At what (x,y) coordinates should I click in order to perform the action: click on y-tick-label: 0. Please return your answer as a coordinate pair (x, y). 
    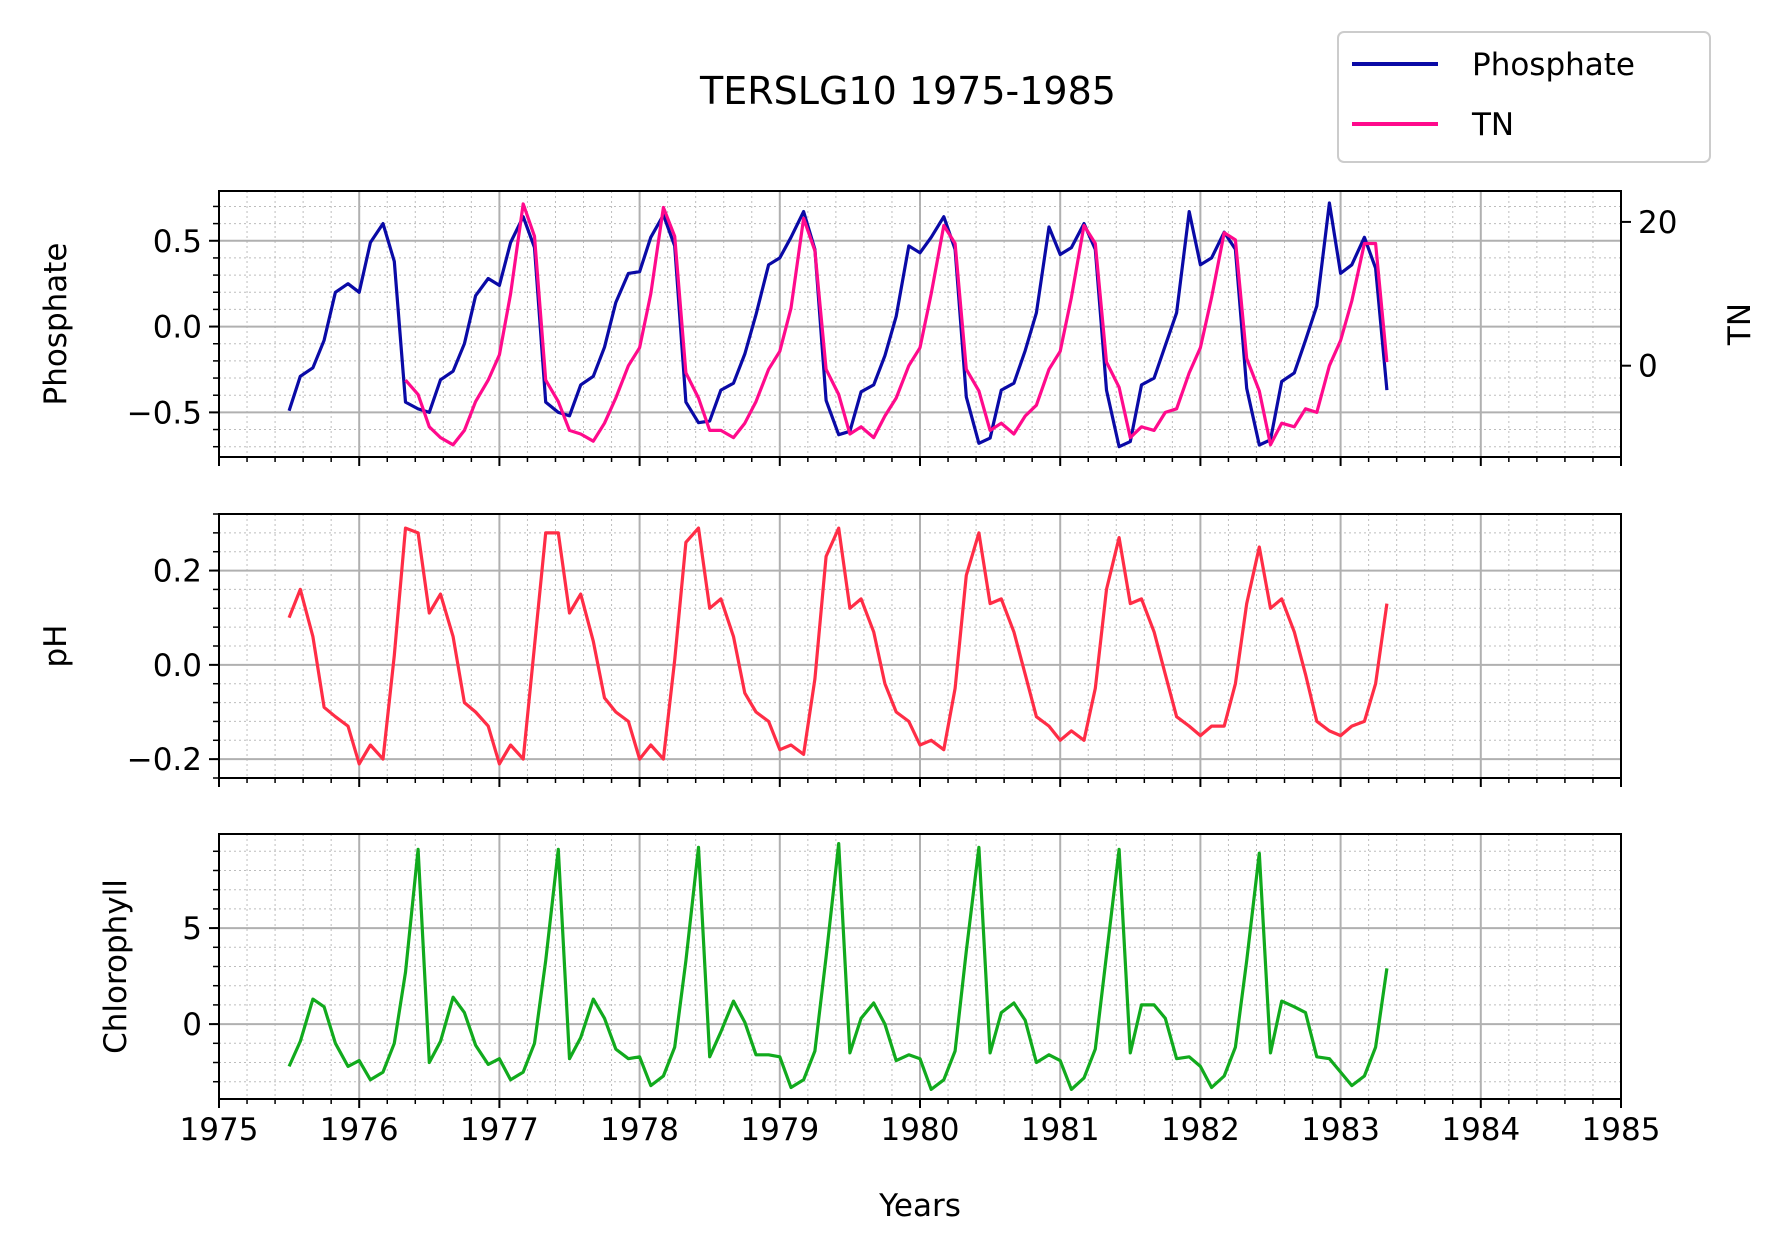
    Looking at the image, I should click on (192, 1025).